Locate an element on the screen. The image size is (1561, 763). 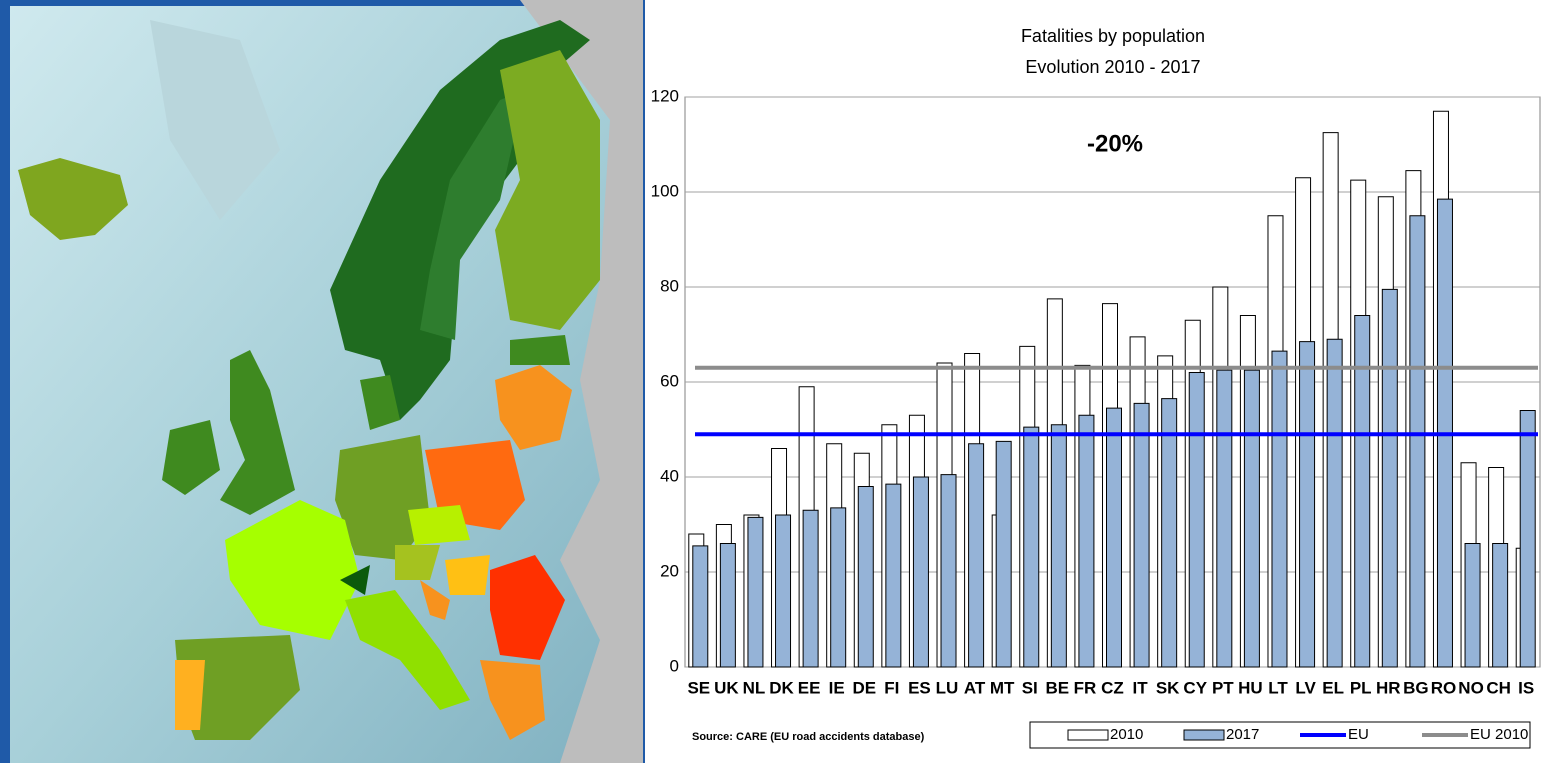
y-tick-label: 0 is located at coordinates (674, 665).